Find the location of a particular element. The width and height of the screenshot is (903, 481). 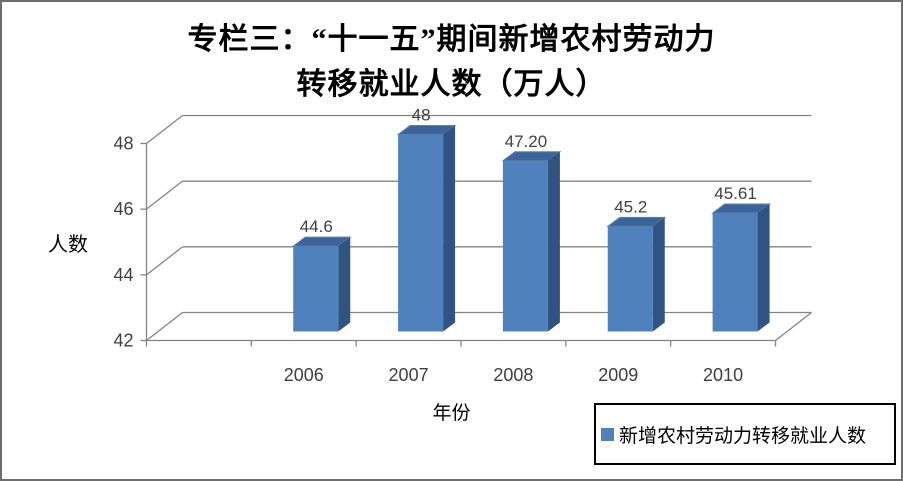

bar-data-label: 45.2 is located at coordinates (630, 206).